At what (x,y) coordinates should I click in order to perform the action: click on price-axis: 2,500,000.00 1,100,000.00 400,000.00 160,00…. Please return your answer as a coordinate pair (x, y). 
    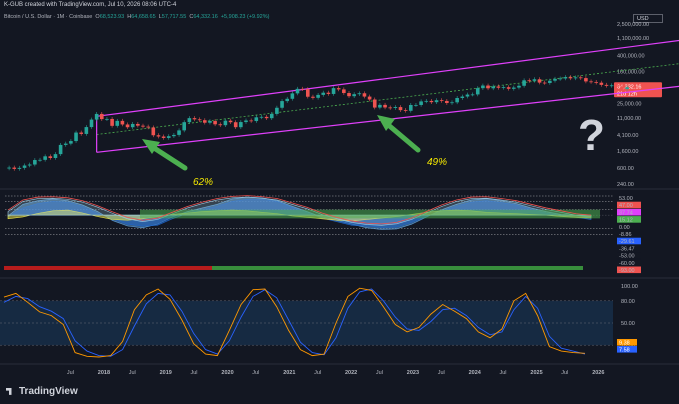
    Looking at the image, I should click on (638, 105).